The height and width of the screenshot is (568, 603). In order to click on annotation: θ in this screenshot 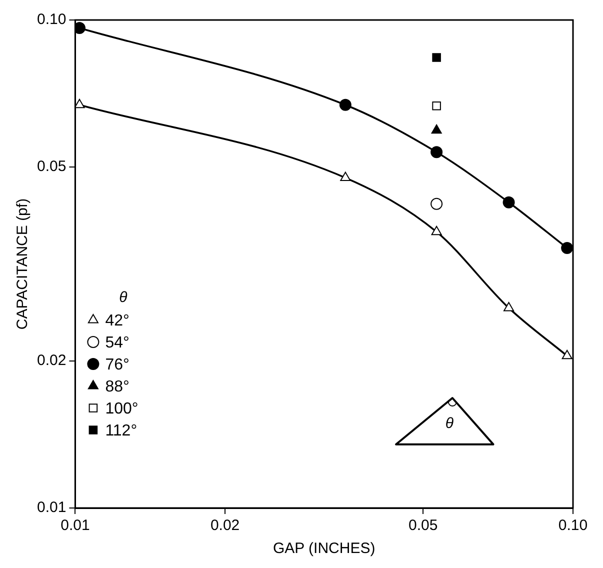, I will do `click(449, 423)`.